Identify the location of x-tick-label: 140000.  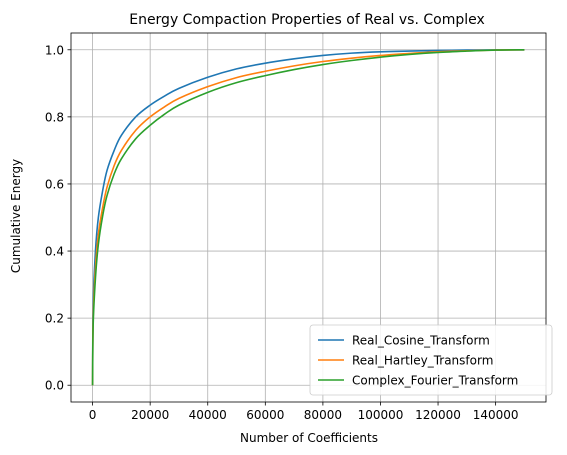
(496, 415).